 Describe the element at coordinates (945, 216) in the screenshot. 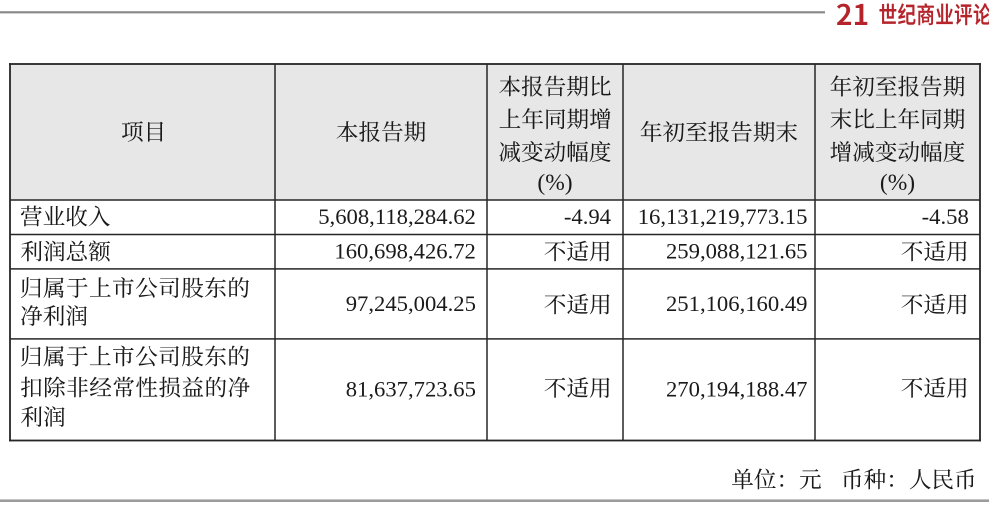

I see `svg-text: -4.58` at that location.